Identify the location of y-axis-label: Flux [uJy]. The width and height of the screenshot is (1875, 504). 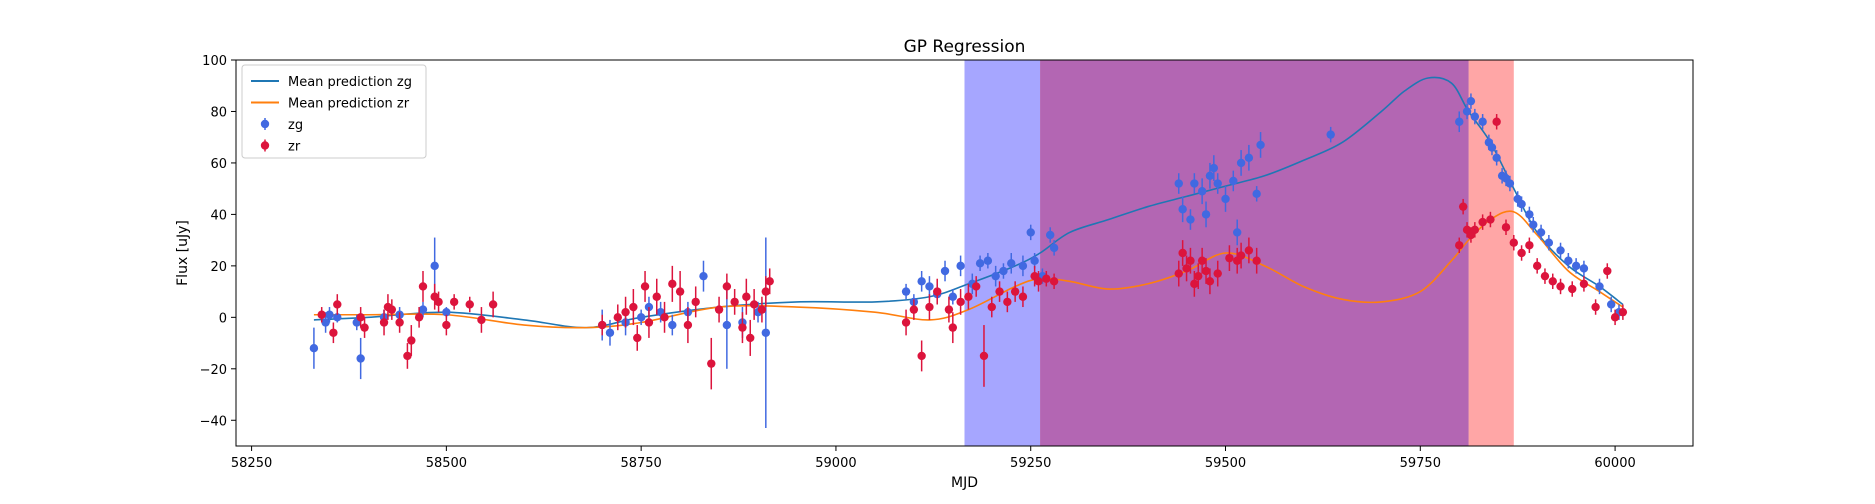
(183, 253).